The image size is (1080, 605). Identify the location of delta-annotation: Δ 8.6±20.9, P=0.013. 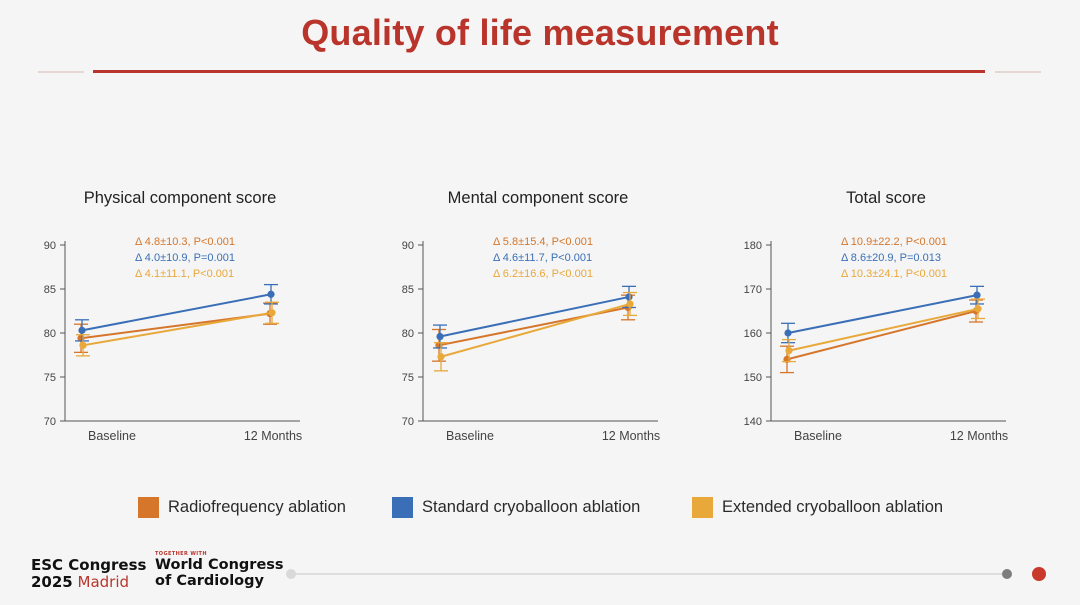
(891, 258).